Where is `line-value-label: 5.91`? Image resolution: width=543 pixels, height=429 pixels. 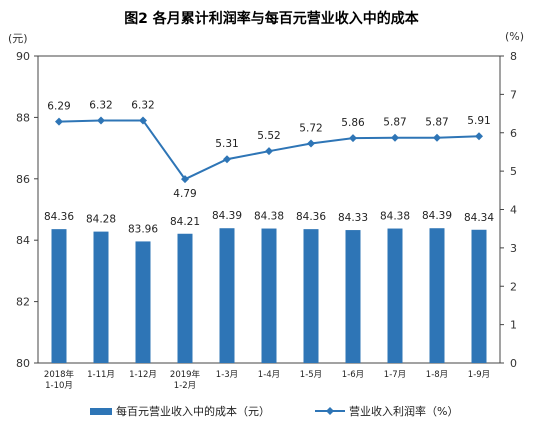
line-value-label: 5.91 is located at coordinates (478, 121).